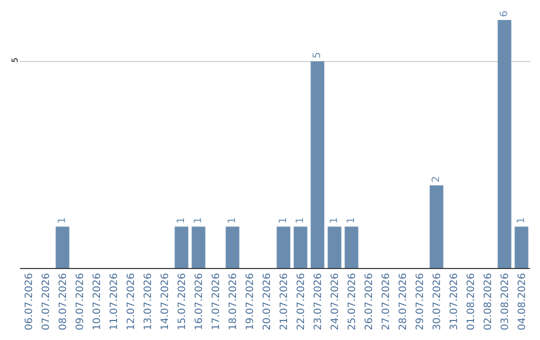  I want to click on x-tick-label: 17.07.2026, so click(216, 301).